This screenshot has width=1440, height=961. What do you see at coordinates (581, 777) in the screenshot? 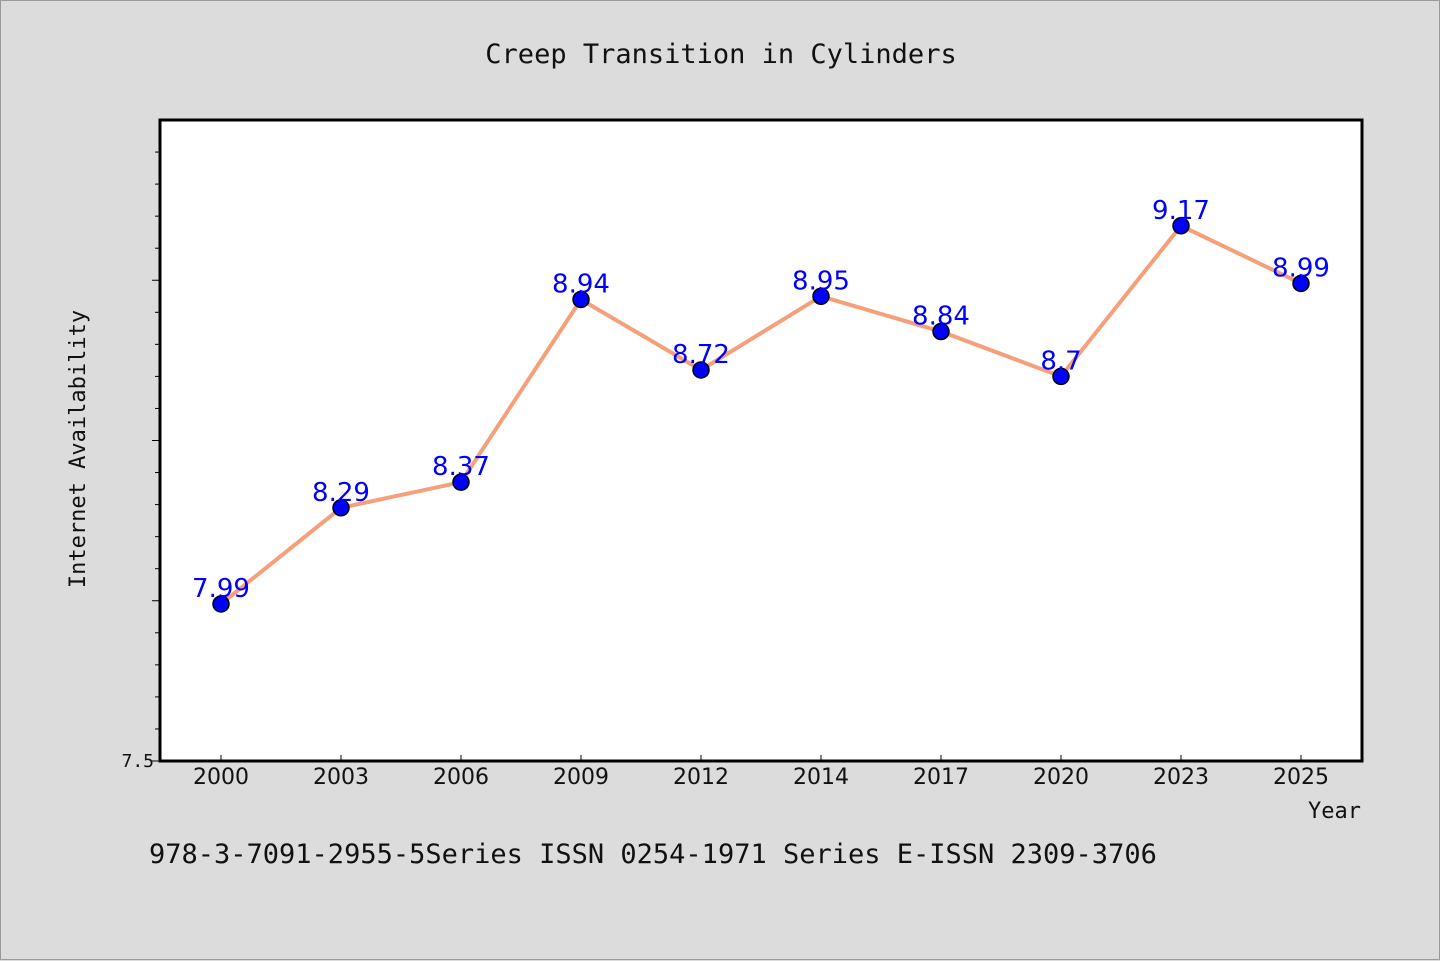
I see `x-tick-label: 2009` at bounding box center [581, 777].